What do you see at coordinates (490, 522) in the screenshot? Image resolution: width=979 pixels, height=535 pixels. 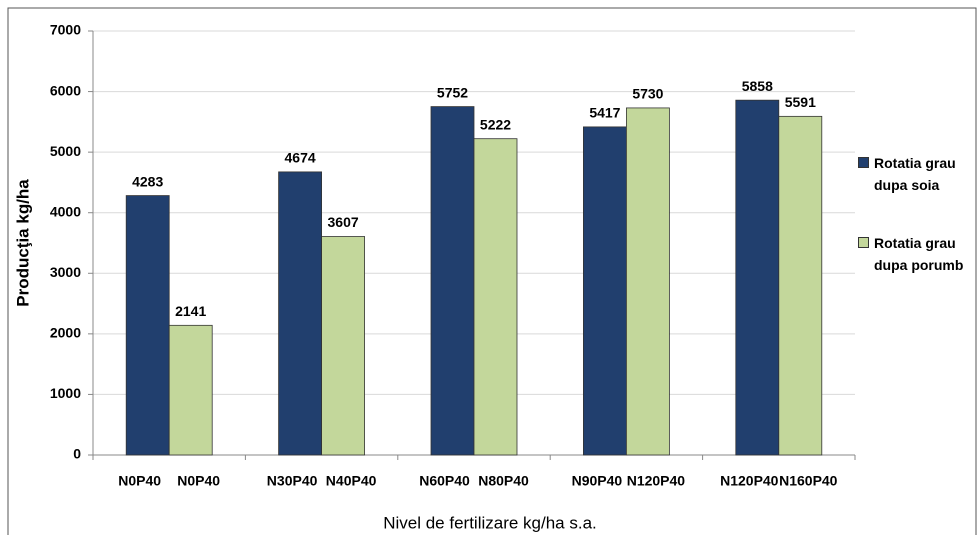 I see `x-axis-title: Nivel de fertilizare kg/ha s.a.` at bounding box center [490, 522].